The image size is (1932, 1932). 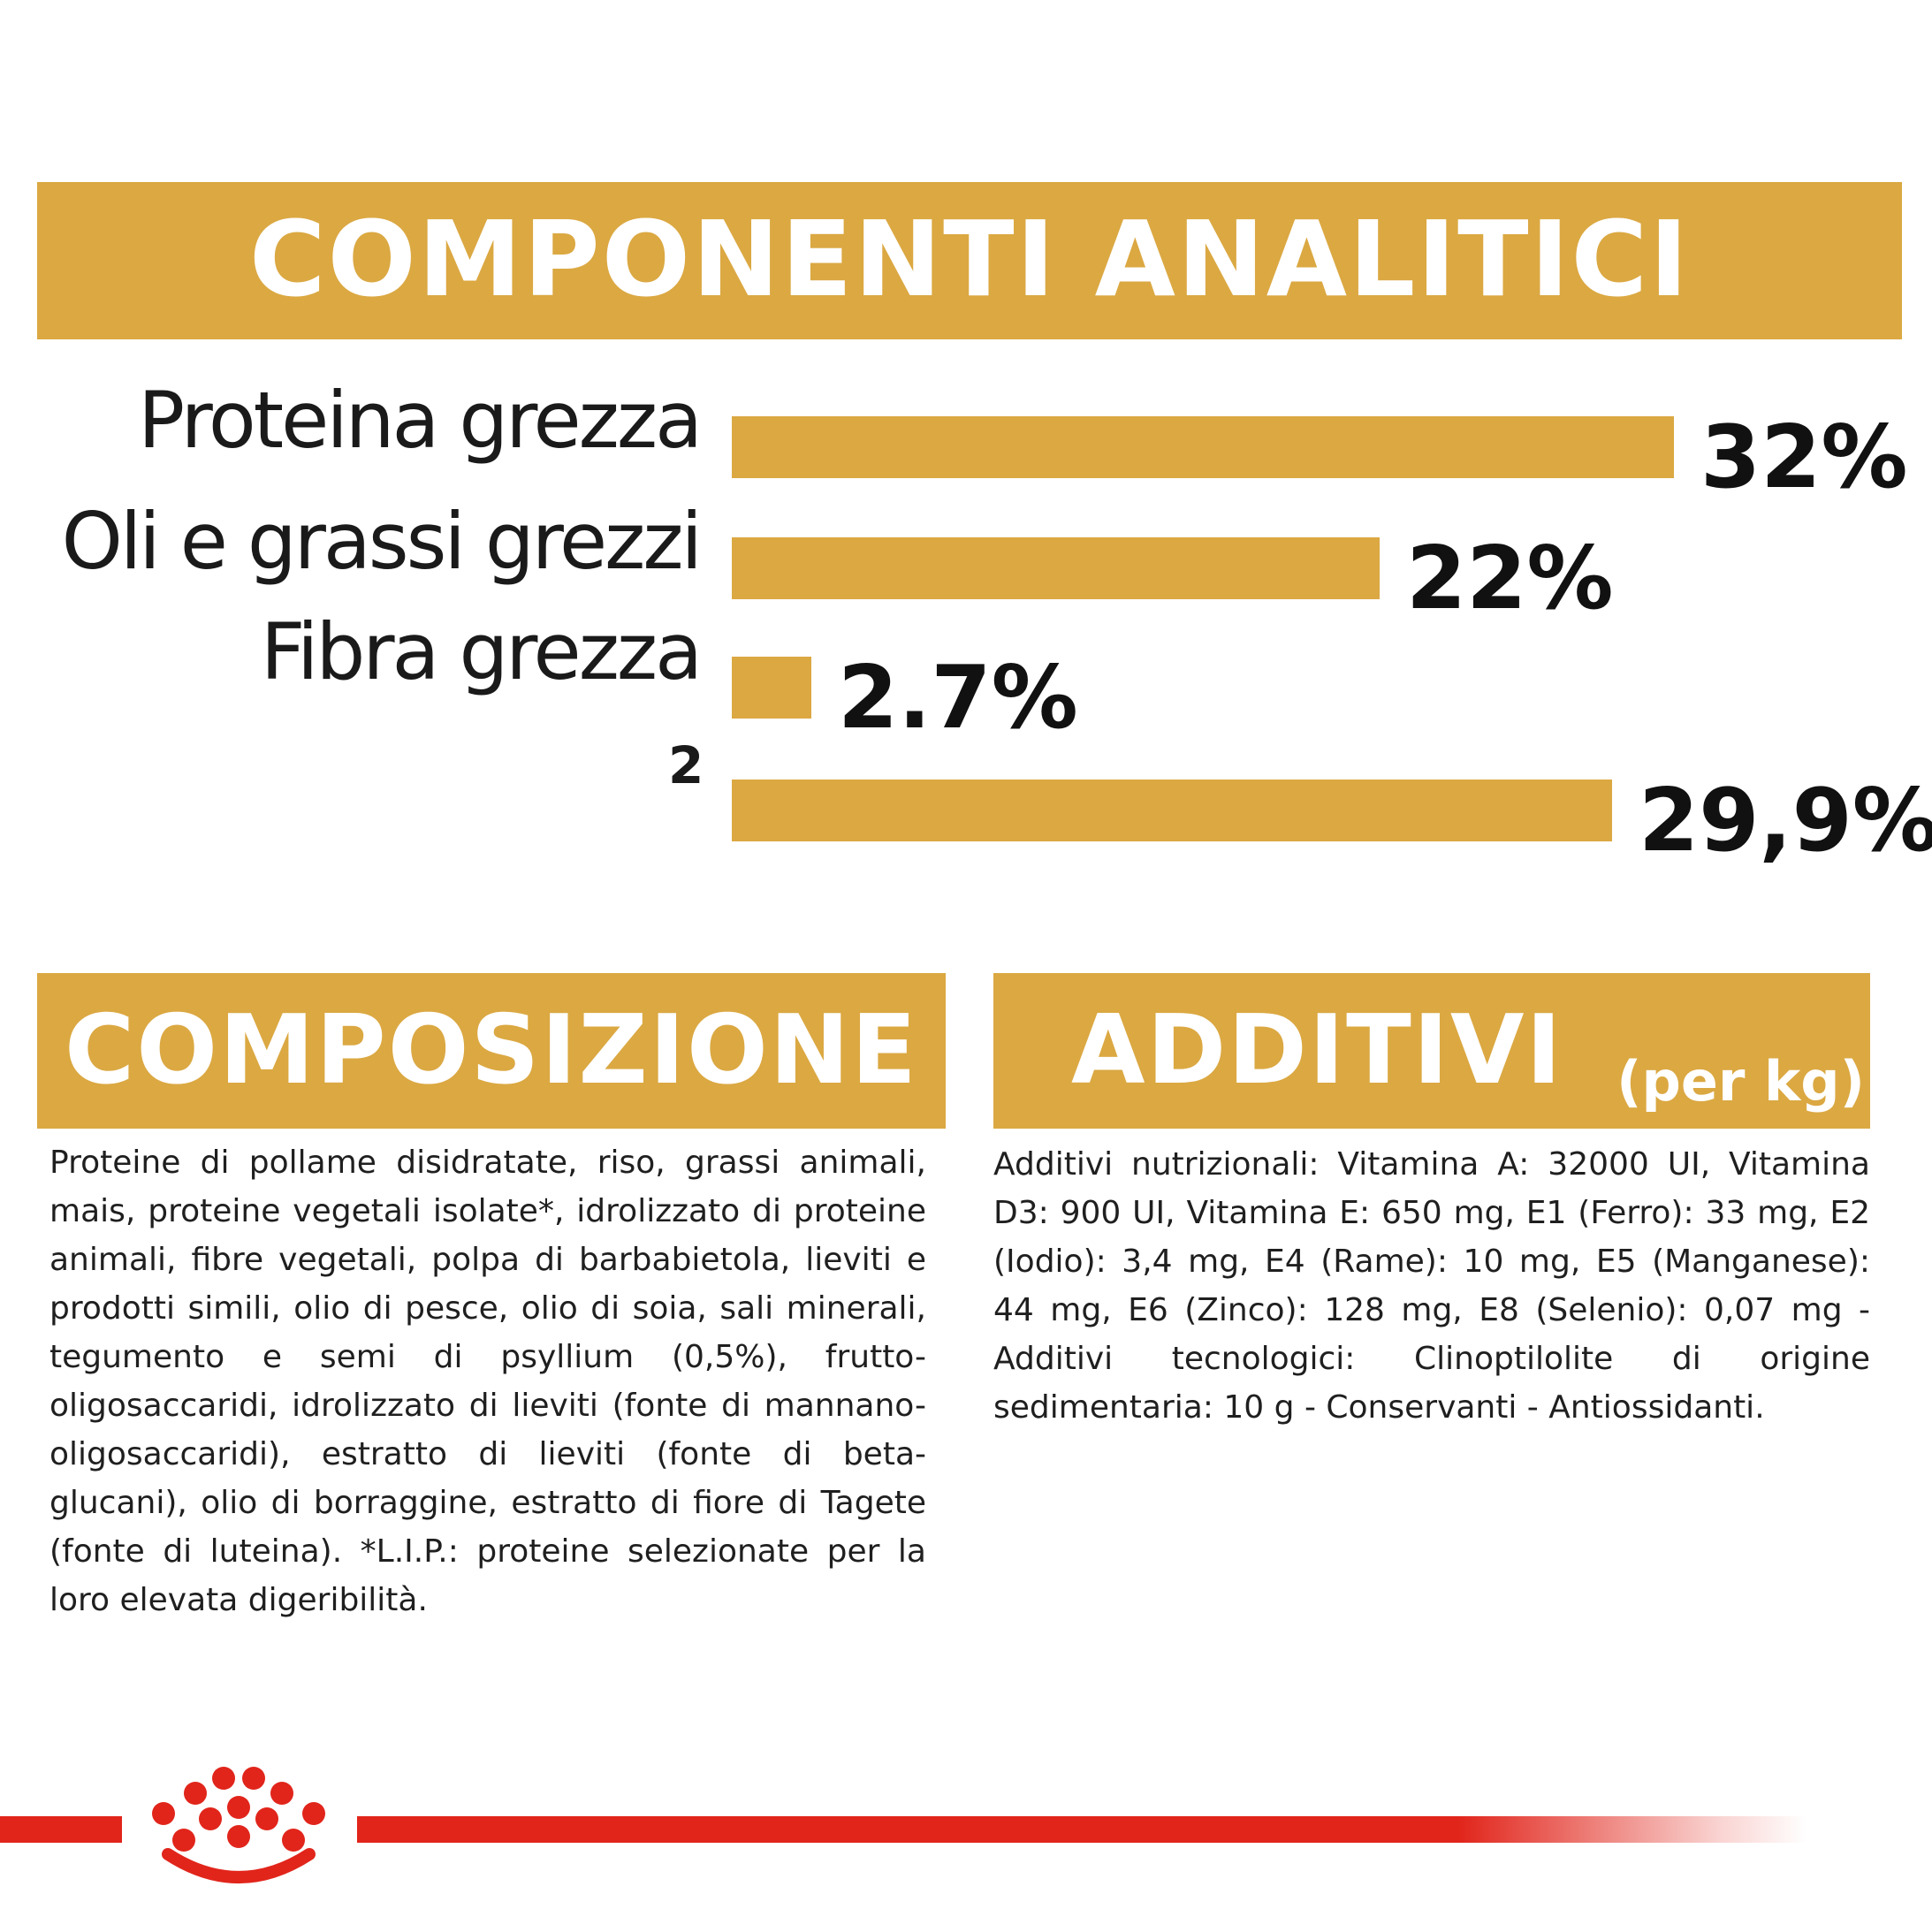 I want to click on footer-line-left, so click(x=61, y=1830).